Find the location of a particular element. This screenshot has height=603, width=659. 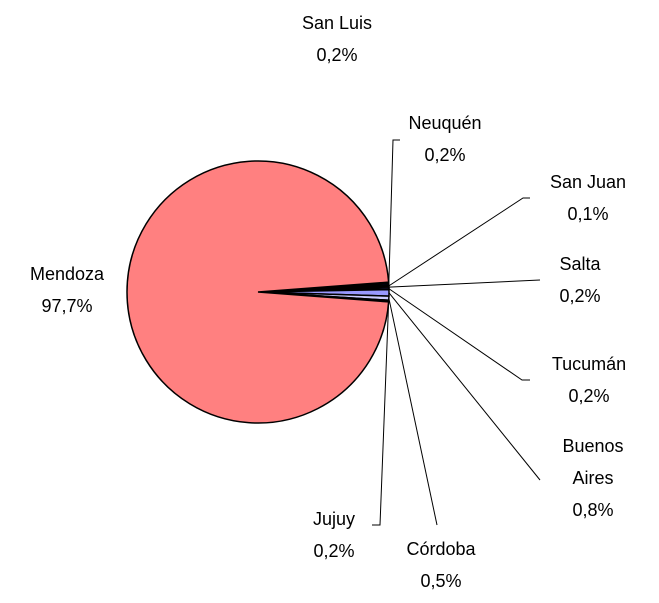

label-name: Salta is located at coordinates (580, 264).